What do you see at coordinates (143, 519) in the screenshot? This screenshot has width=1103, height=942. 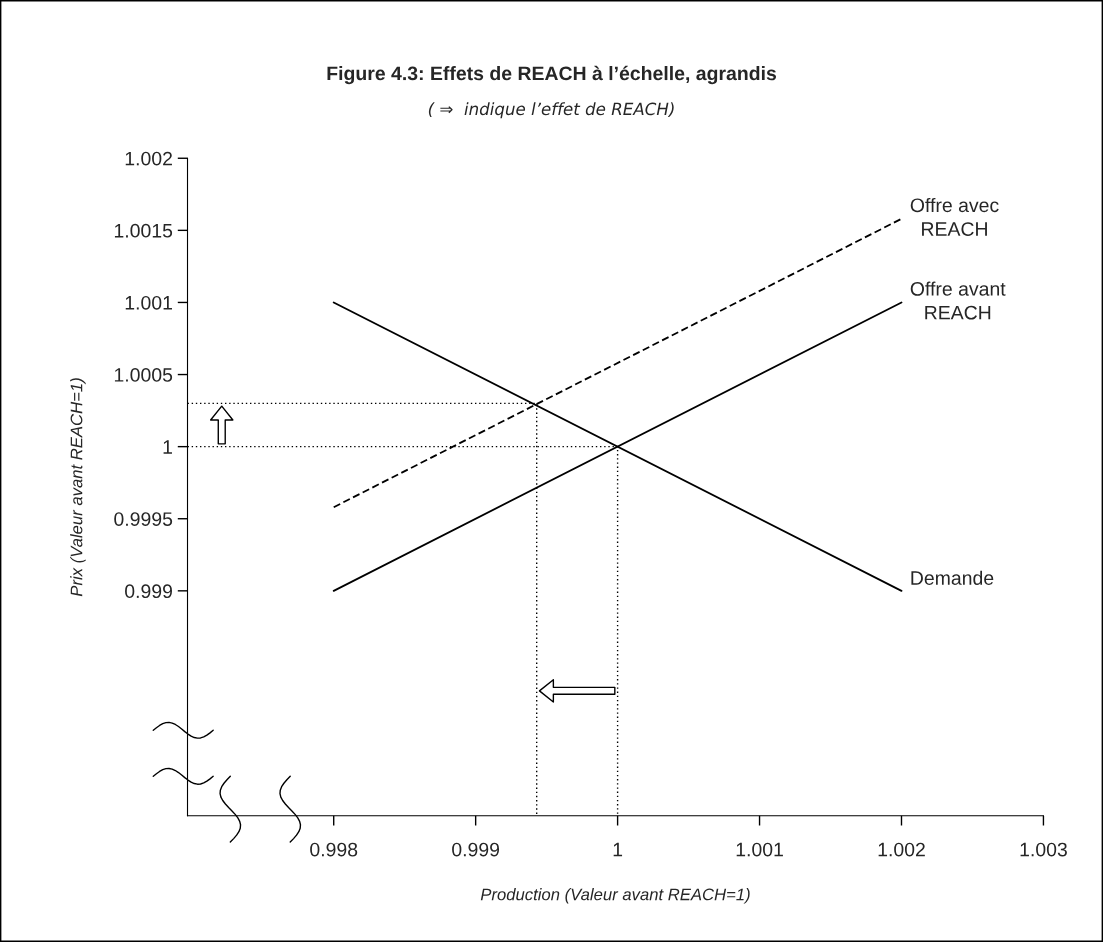 I see `y-tick-label: 0.9995` at bounding box center [143, 519].